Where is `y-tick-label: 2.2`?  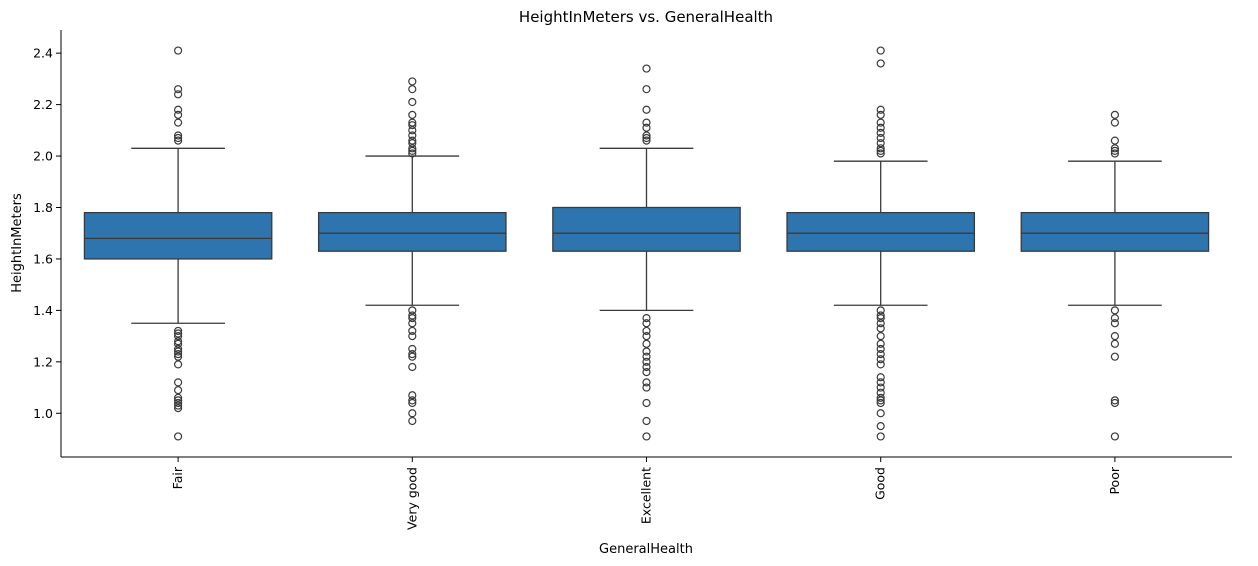 y-tick-label: 2.2 is located at coordinates (43, 104).